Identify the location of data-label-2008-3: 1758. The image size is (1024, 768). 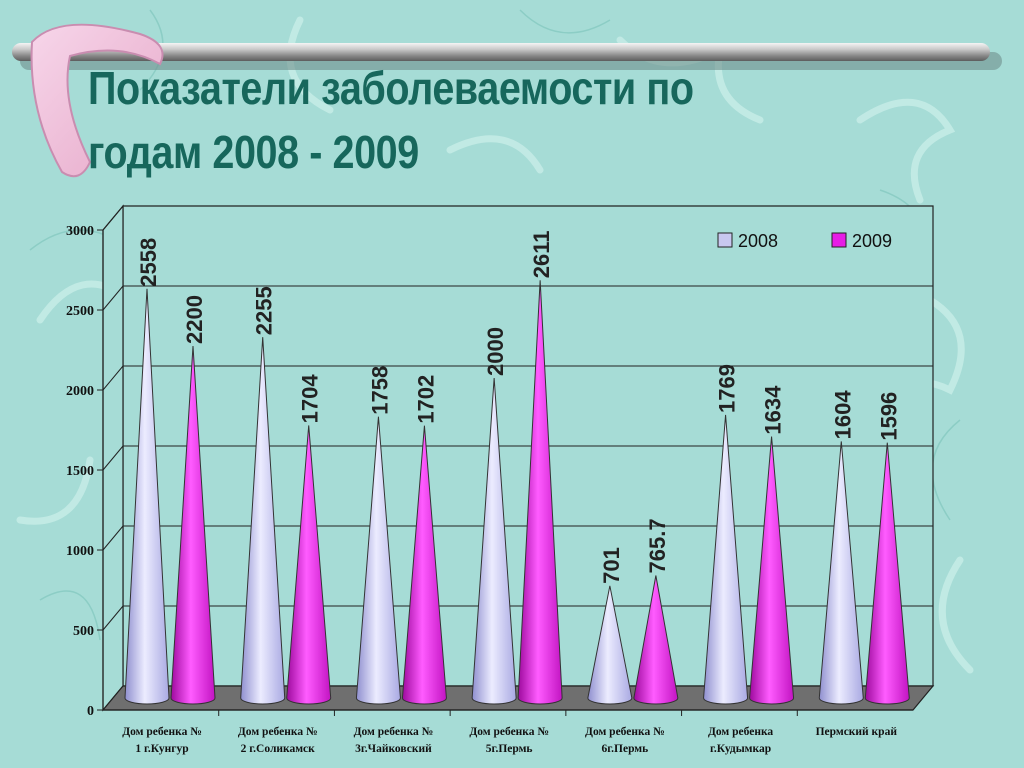
(379, 390).